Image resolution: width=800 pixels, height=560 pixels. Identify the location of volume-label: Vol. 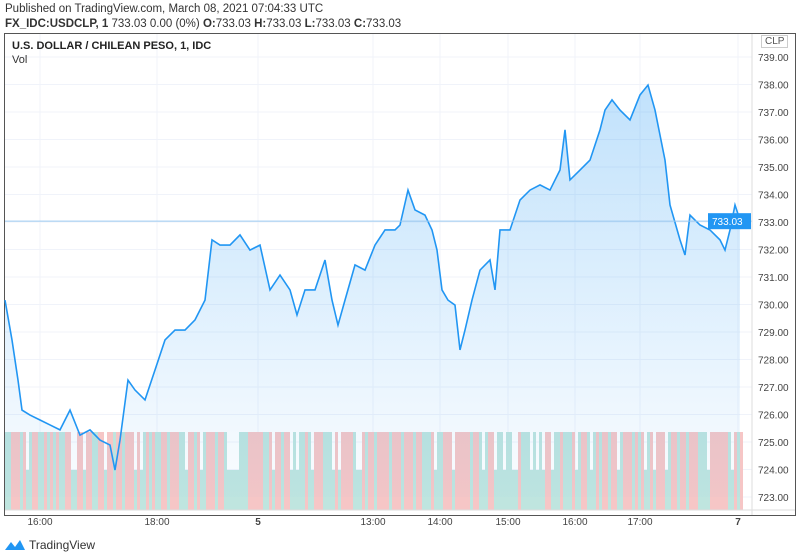
(20, 60).